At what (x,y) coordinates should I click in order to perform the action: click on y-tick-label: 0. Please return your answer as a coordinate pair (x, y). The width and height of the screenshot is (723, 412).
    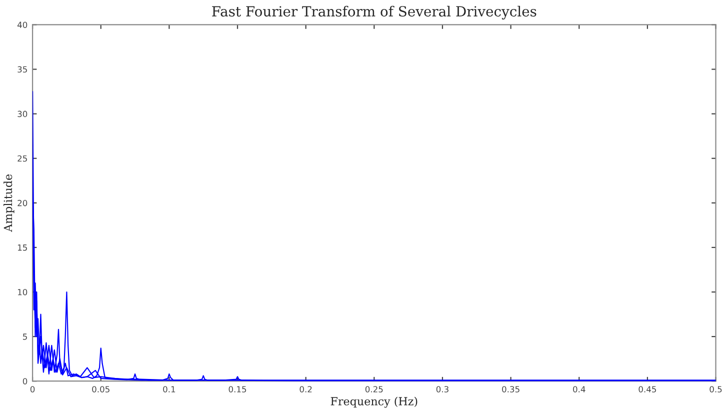
    Looking at the image, I should click on (25, 381).